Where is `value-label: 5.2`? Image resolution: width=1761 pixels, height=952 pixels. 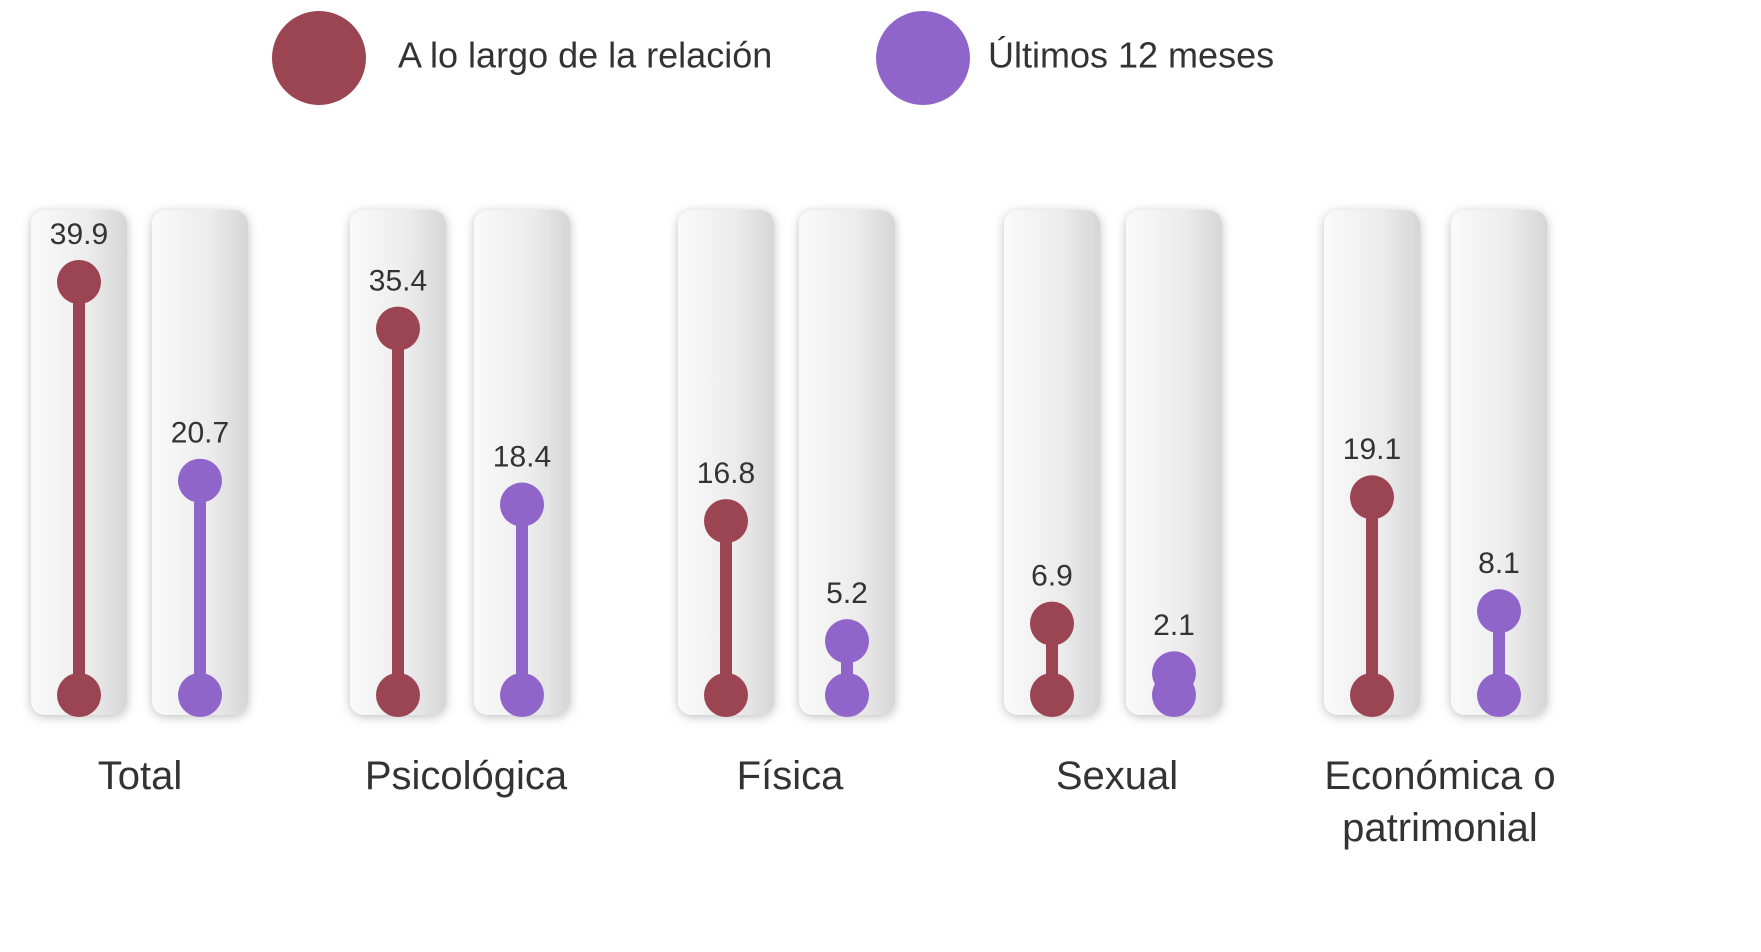
value-label: 5.2 is located at coordinates (847, 593).